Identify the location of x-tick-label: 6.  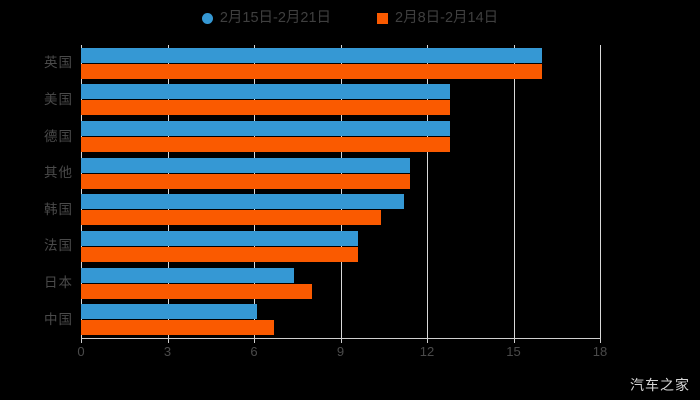
(254, 351).